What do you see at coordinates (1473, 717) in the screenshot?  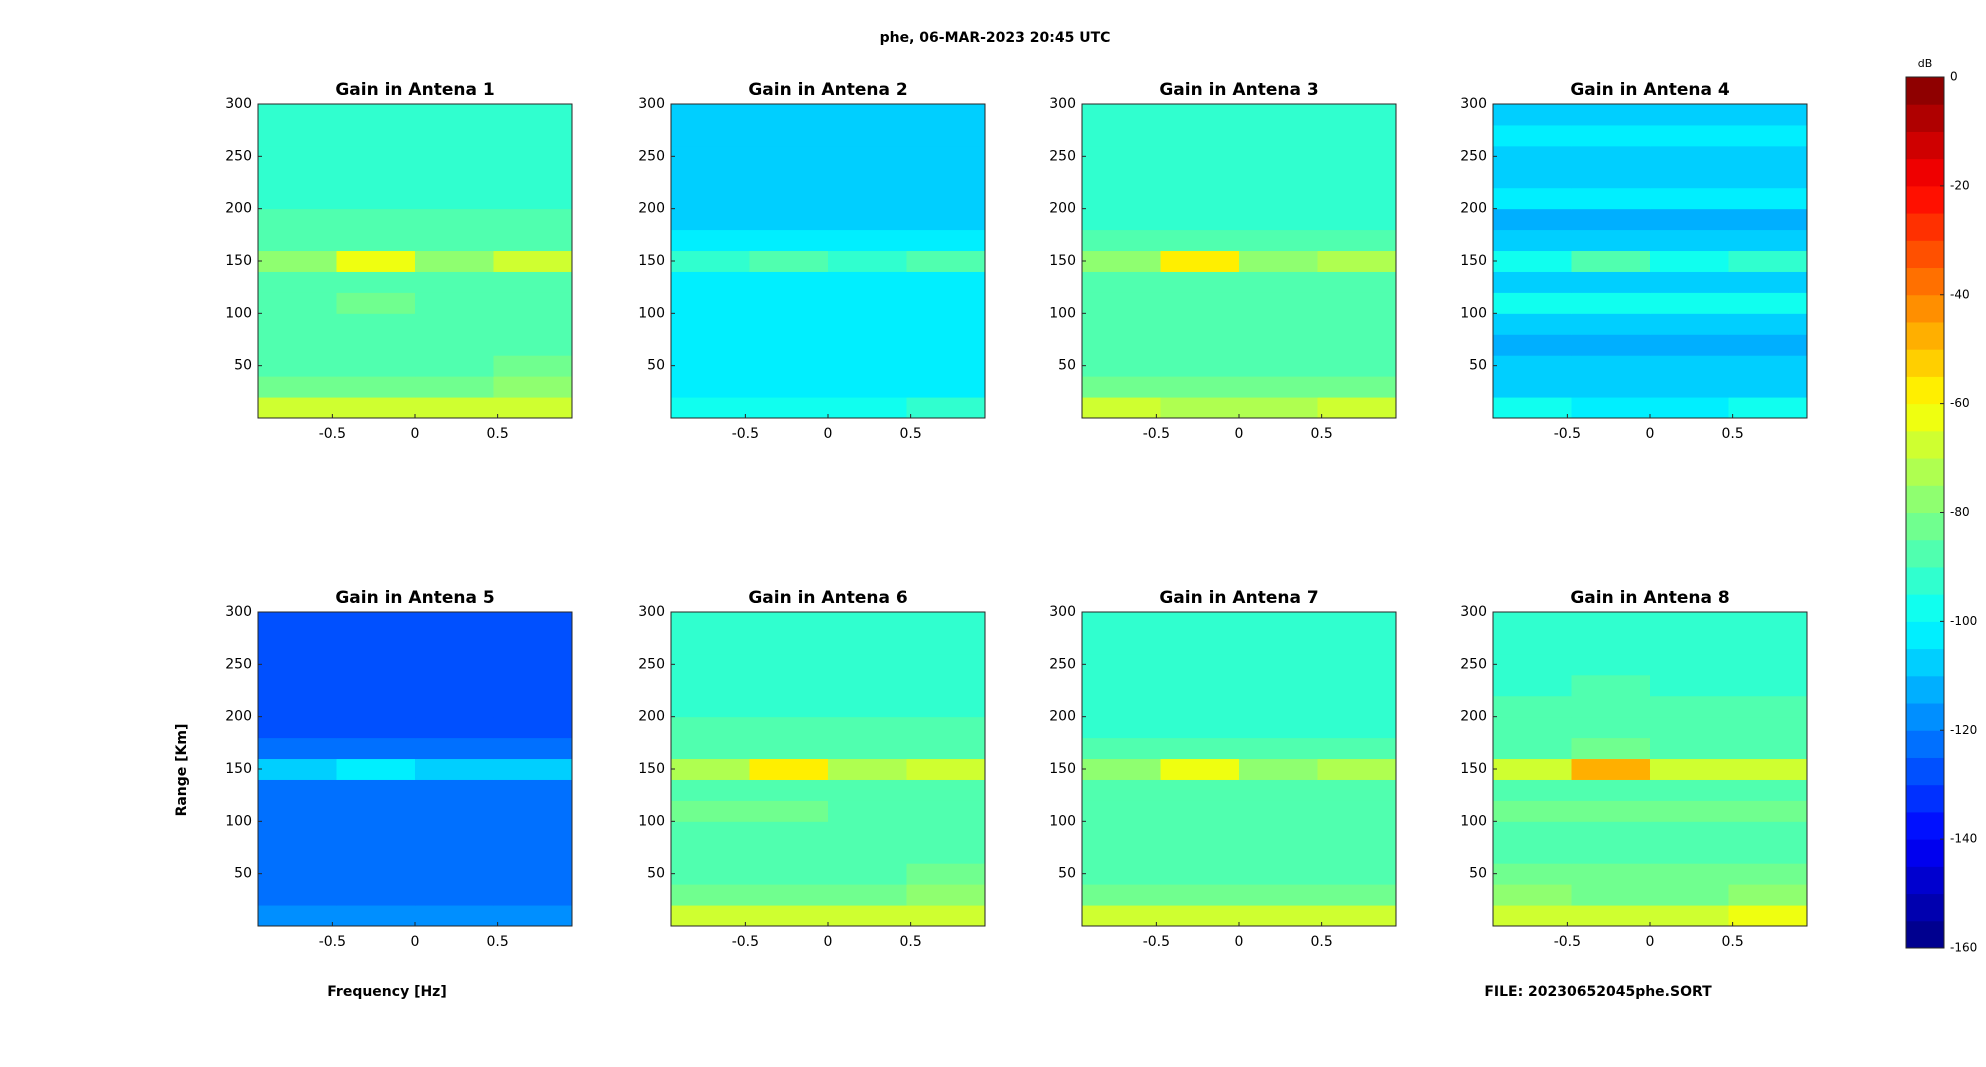 I see `y-tick-label: 200` at bounding box center [1473, 717].